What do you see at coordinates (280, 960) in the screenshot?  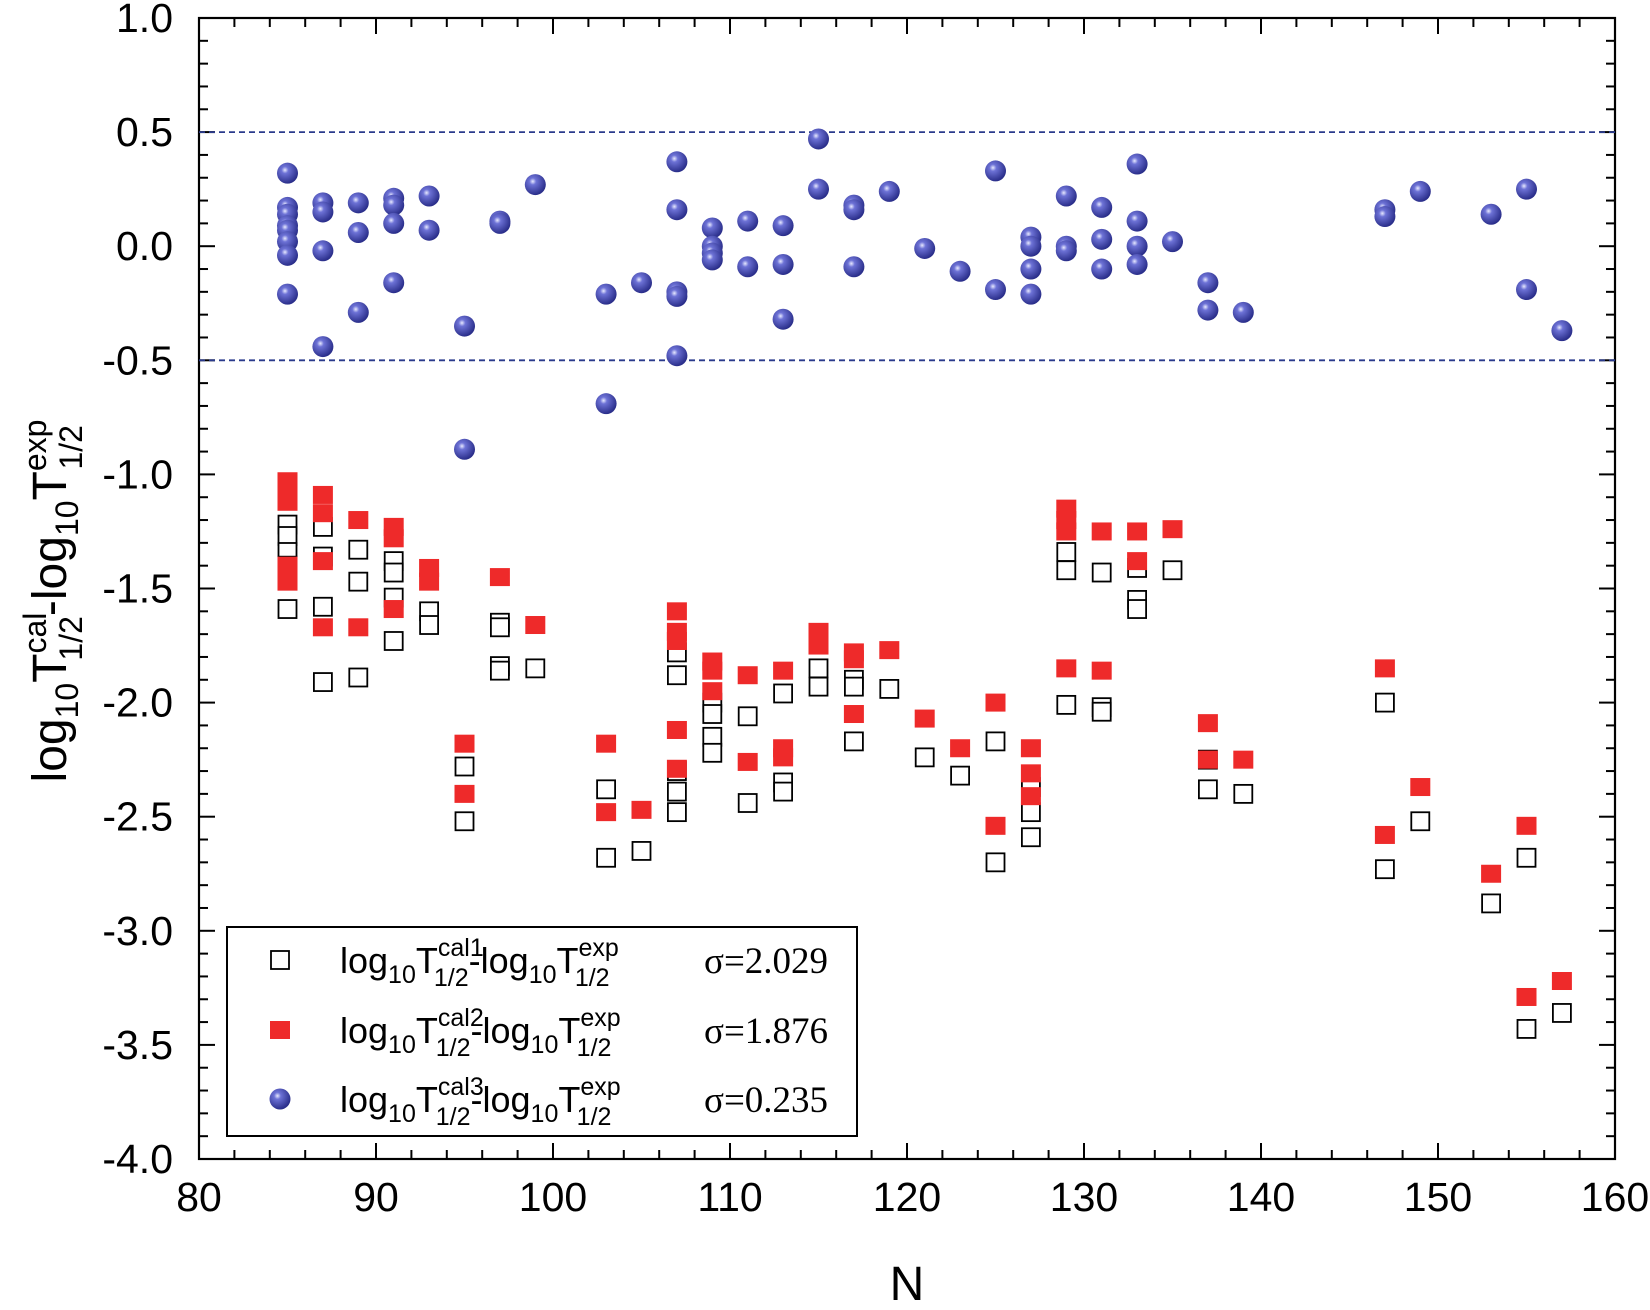 I see `legend-marker-cal1` at bounding box center [280, 960].